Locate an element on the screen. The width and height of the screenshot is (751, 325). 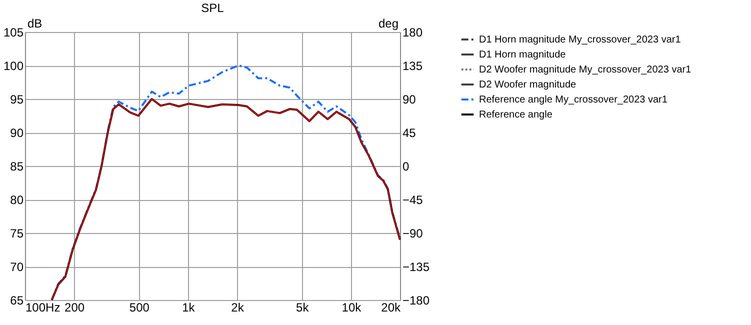
y-tick-label: 95 is located at coordinates (17, 99).